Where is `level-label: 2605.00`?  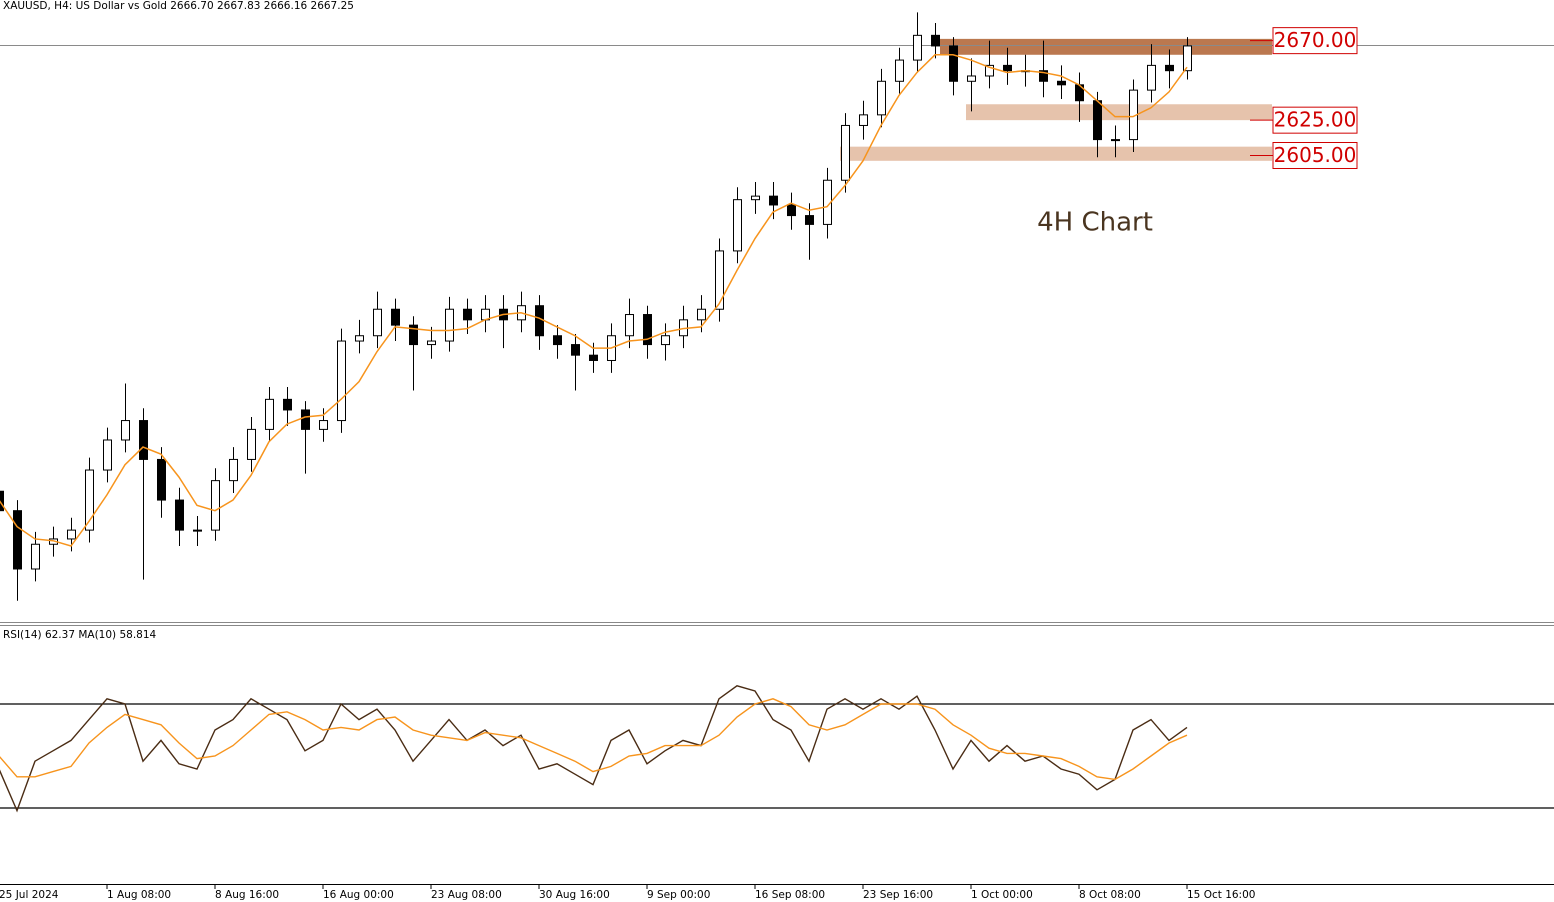 level-label: 2605.00 is located at coordinates (1315, 155).